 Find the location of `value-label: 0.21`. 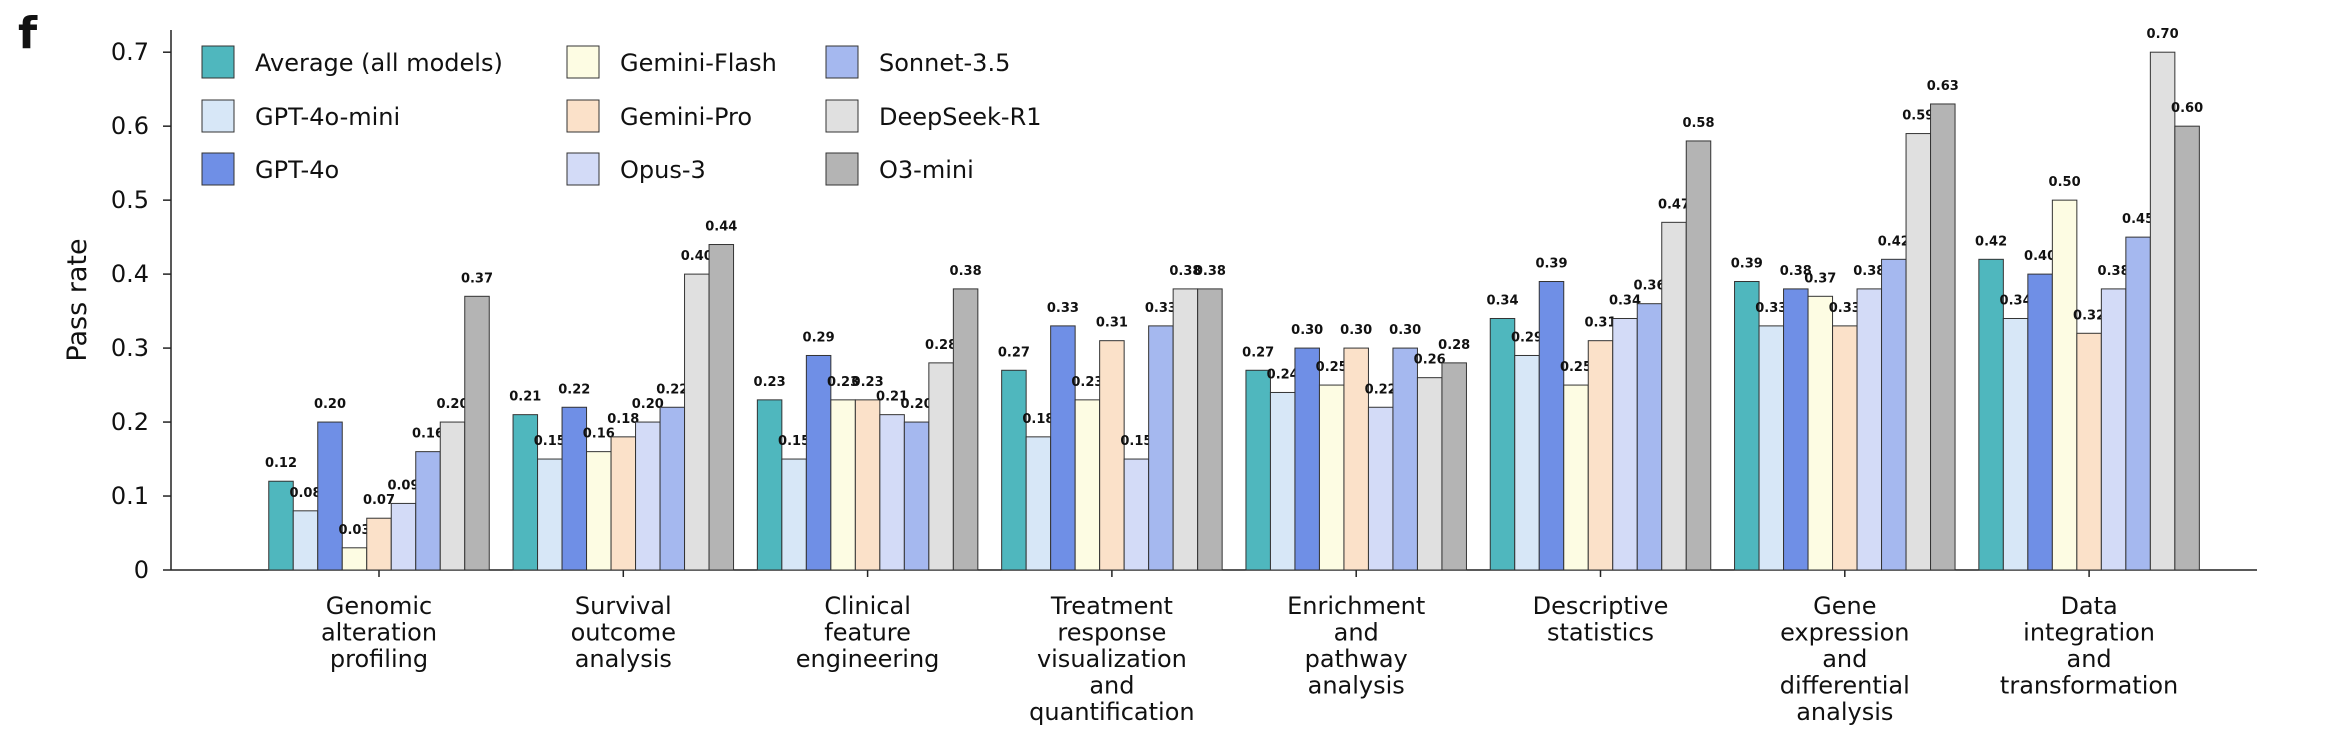

value-label: 0.21 is located at coordinates (892, 397).